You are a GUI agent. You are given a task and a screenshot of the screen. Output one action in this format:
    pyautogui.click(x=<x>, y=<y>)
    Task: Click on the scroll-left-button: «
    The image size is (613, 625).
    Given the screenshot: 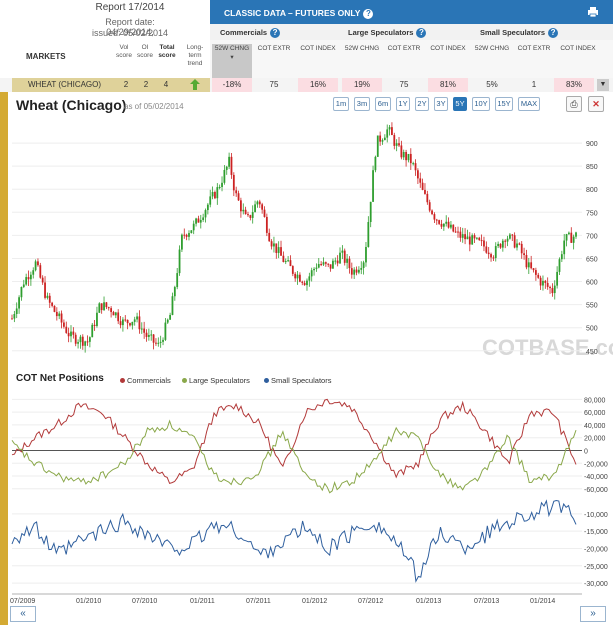 What is the action you would take?
    pyautogui.click(x=23, y=614)
    